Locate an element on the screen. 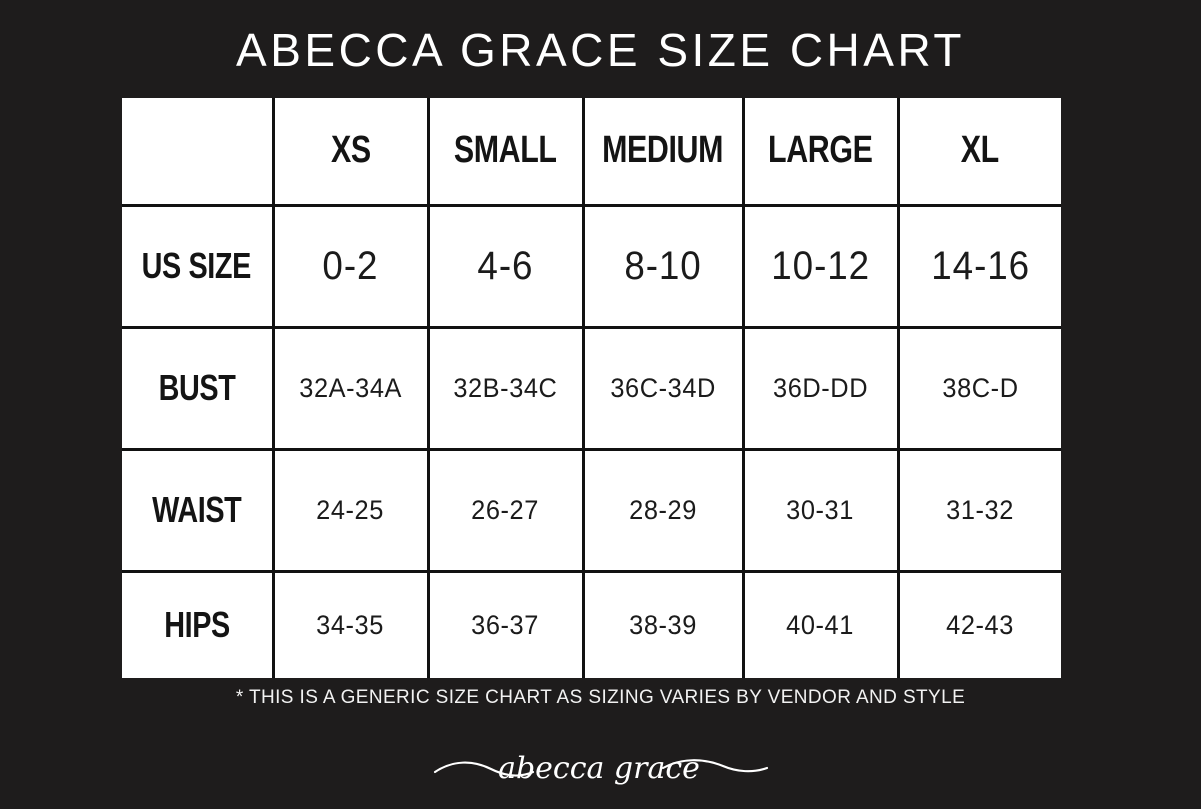 This screenshot has height=809, width=1201. header-cell-medium: MEDIUM is located at coordinates (664, 152).